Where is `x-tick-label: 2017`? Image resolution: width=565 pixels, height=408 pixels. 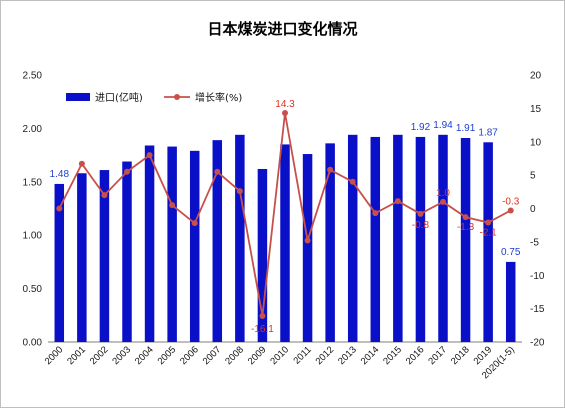
x-tick-label: 2017 is located at coordinates (437, 355).